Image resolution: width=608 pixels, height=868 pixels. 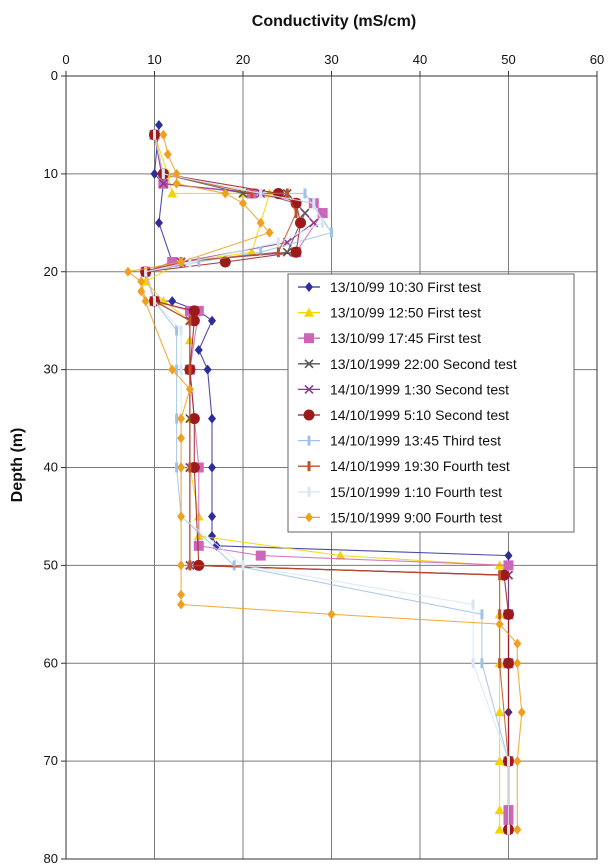 I want to click on legend-label: 14/10/1999 19:30 Fourth test, so click(x=420, y=466).